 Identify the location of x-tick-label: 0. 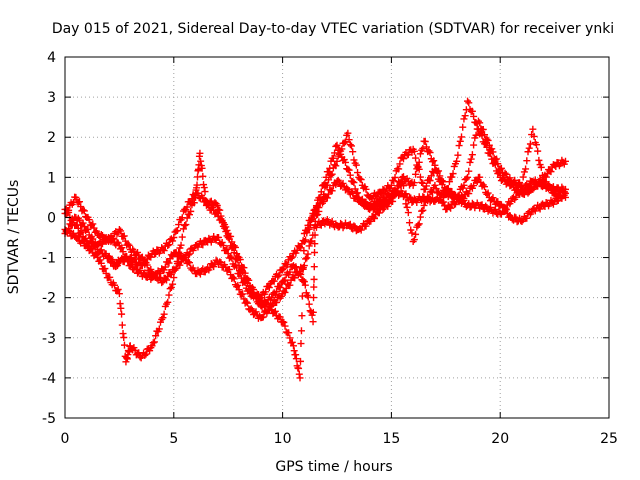
(65, 439).